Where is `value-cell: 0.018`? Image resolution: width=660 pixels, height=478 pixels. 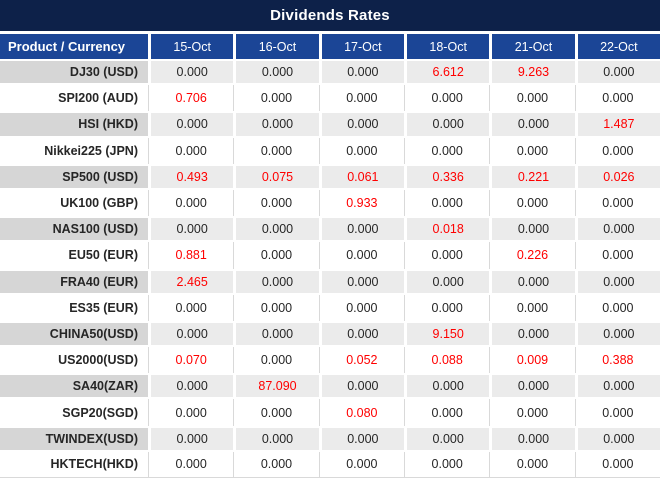
value-cell: 0.018 is located at coordinates (447, 229).